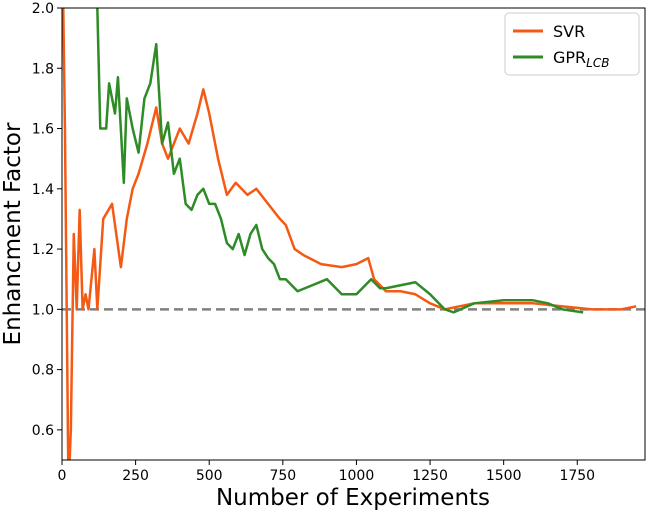  Describe the element at coordinates (357, 476) in the screenshot. I see `x-tick-label: 1000` at that location.